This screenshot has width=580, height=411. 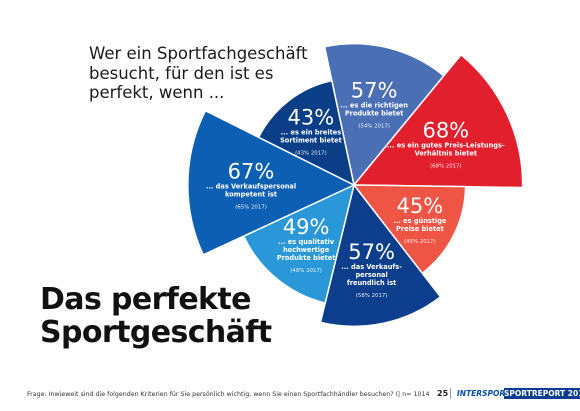 I want to click on subtitle-line-1: Wer ein Sportfachgeschäft, so click(x=198, y=53).